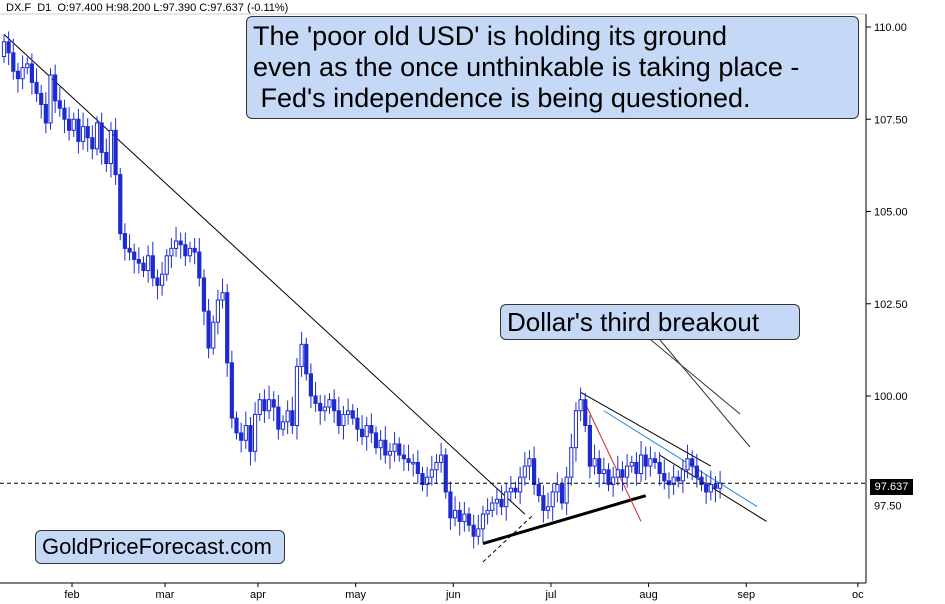 This screenshot has height=604, width=945. Describe the element at coordinates (891, 397) in the screenshot. I see `y-tick-label: 100.00` at that location.